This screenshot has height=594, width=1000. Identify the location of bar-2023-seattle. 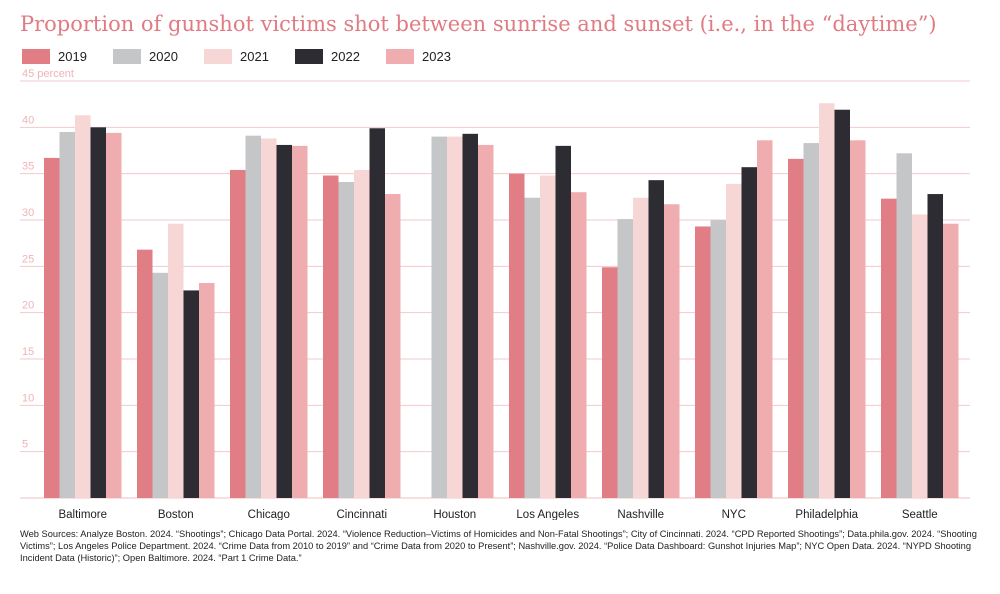
(951, 360).